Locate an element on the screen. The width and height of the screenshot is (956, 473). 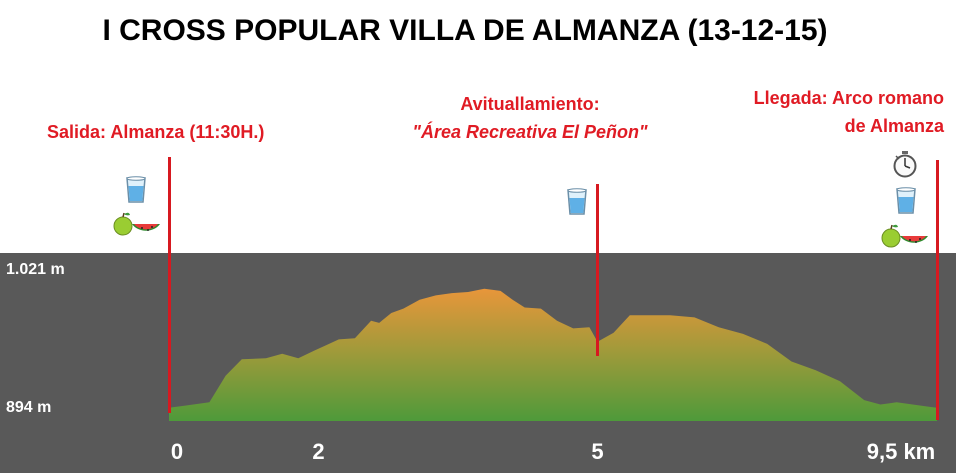
aid-station-label-line1: Avituallamiento: is located at coordinates (530, 104).